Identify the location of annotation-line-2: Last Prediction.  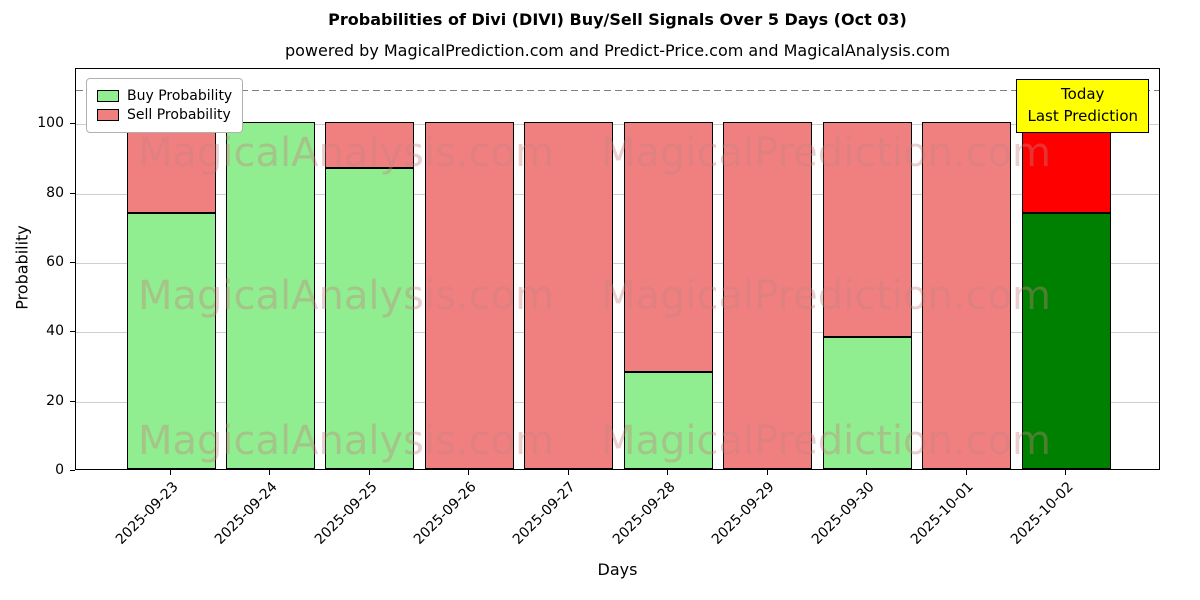
(1082, 115).